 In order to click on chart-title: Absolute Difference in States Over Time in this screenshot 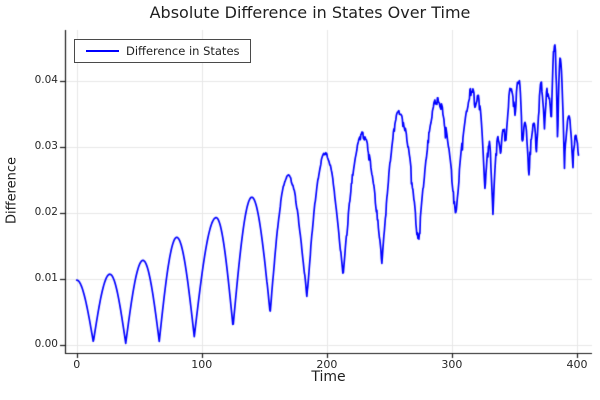, I will do `click(310, 12)`.